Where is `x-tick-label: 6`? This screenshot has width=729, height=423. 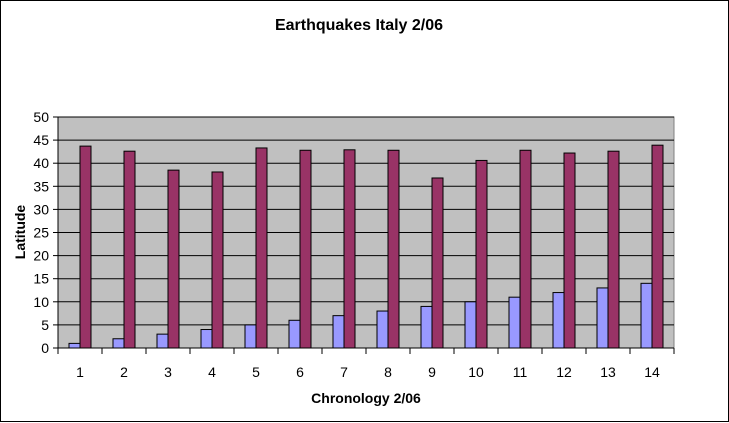 x-tick-label: 6 is located at coordinates (300, 372).